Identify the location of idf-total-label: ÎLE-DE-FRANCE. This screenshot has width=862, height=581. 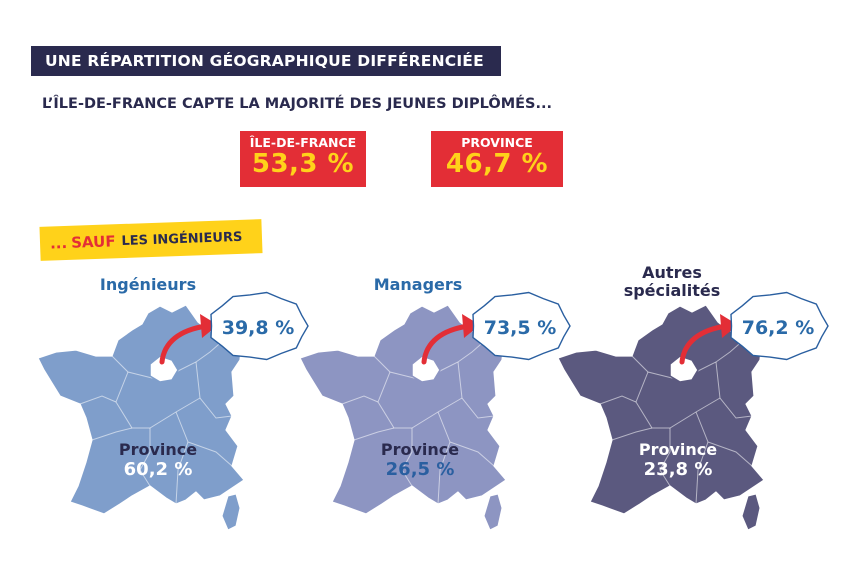
(303, 142).